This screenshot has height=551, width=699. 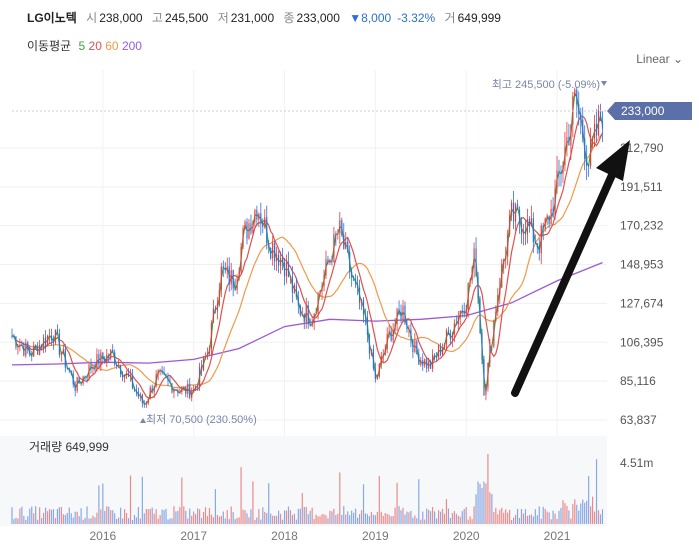 What do you see at coordinates (112, 46) in the screenshot?
I see `ma-60: 60` at bounding box center [112, 46].